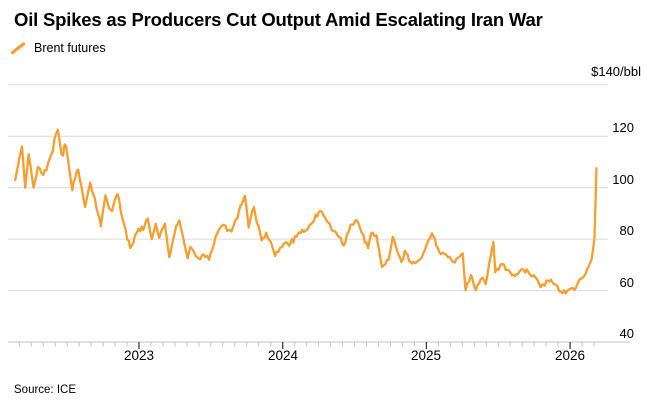  Describe the element at coordinates (70, 48) in the screenshot. I see `legend-label: Brent futures` at that location.